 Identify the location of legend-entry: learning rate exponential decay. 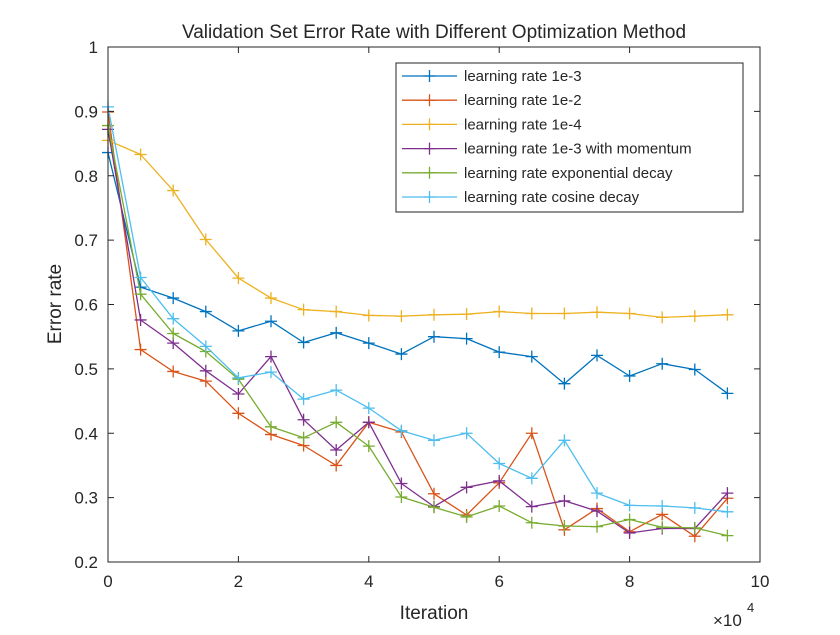
(537, 173).